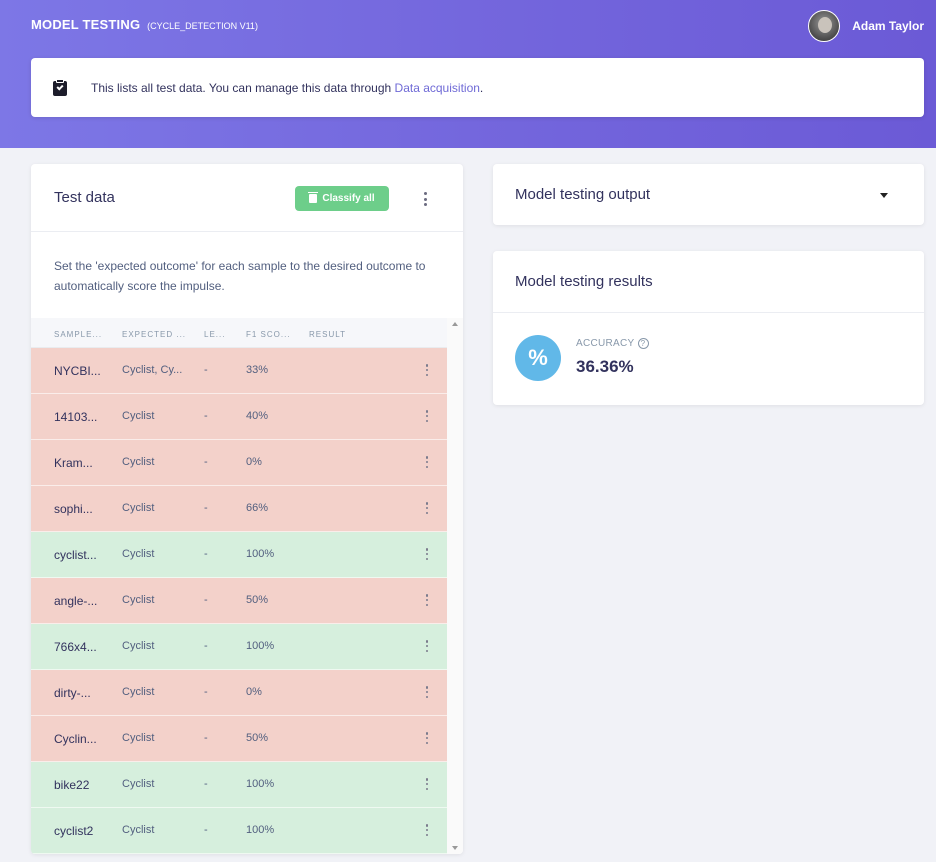 This screenshot has height=862, width=936. I want to click on test-data-header: Test data Classify all, so click(247, 198).